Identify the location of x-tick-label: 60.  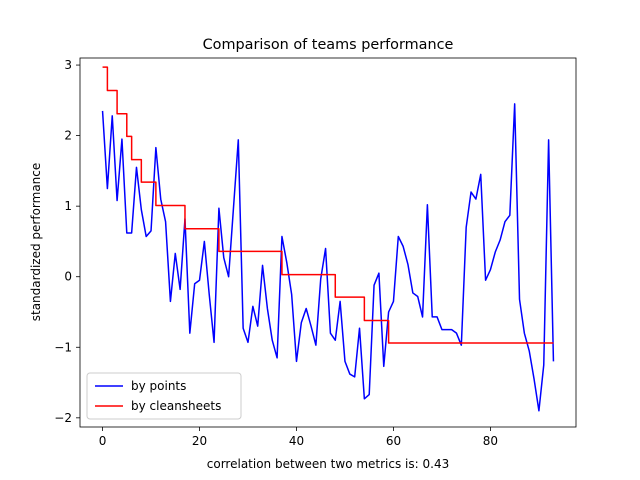
(393, 441).